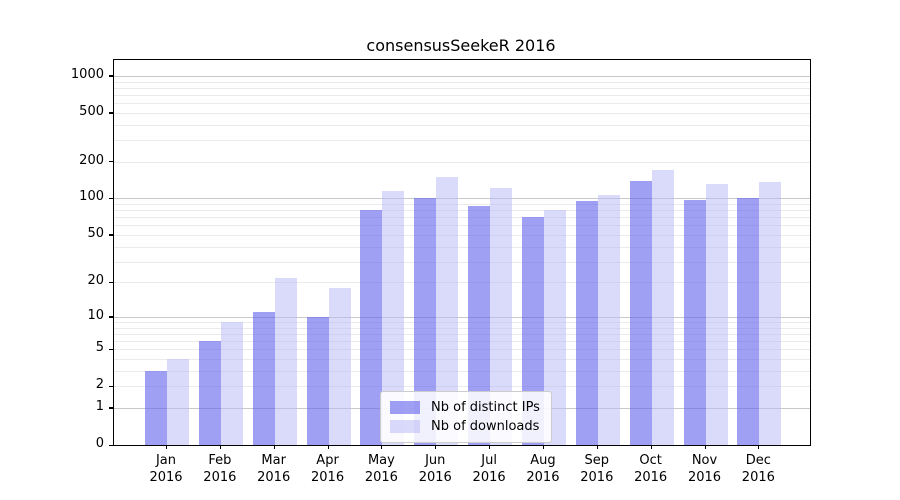  I want to click on x-tick-label: Feb 2016, so click(220, 469).